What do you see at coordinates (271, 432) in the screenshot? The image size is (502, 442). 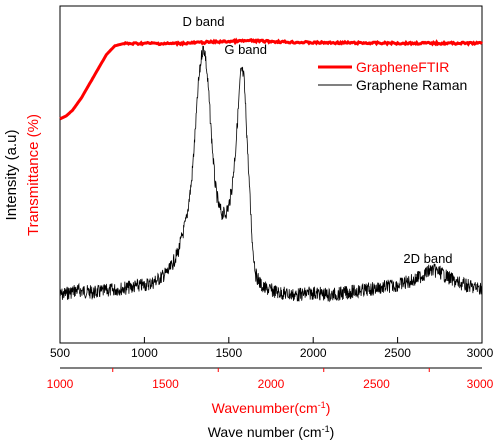 I see `raman-x-axis-title: Wave number (cm-1)` at bounding box center [271, 432].